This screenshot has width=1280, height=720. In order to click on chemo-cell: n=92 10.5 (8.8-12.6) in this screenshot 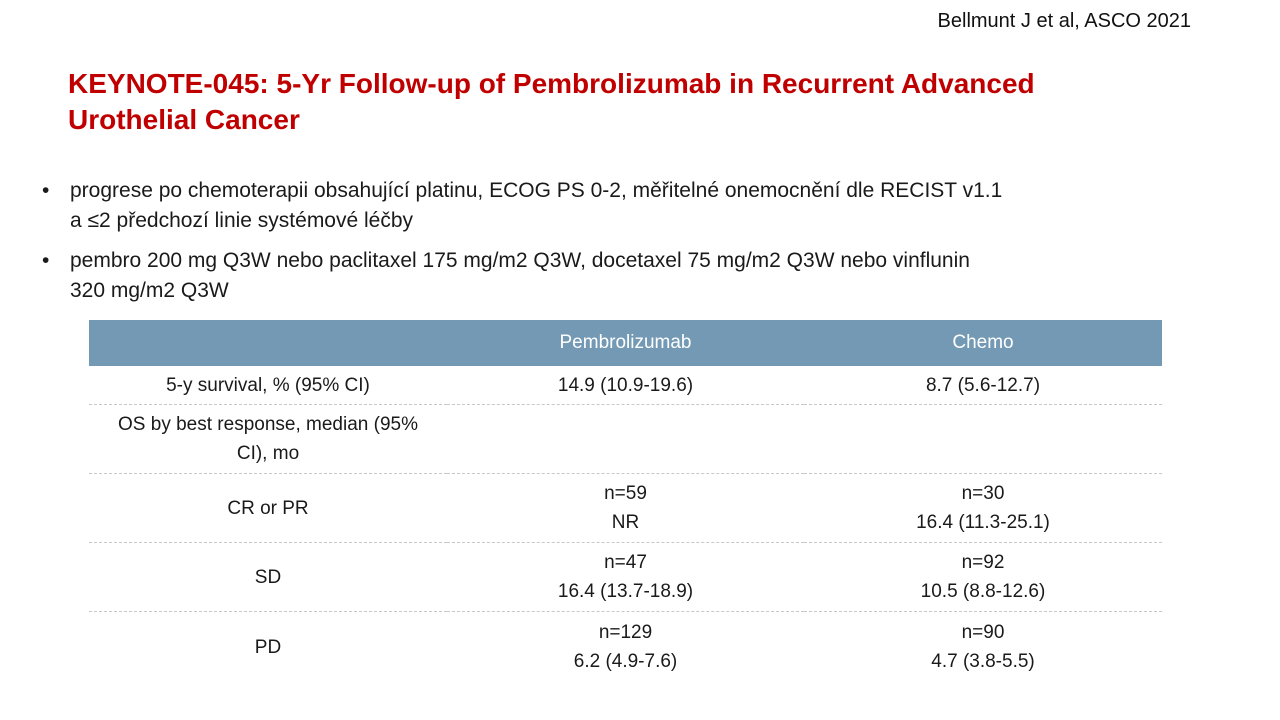, I will do `click(983, 577)`.